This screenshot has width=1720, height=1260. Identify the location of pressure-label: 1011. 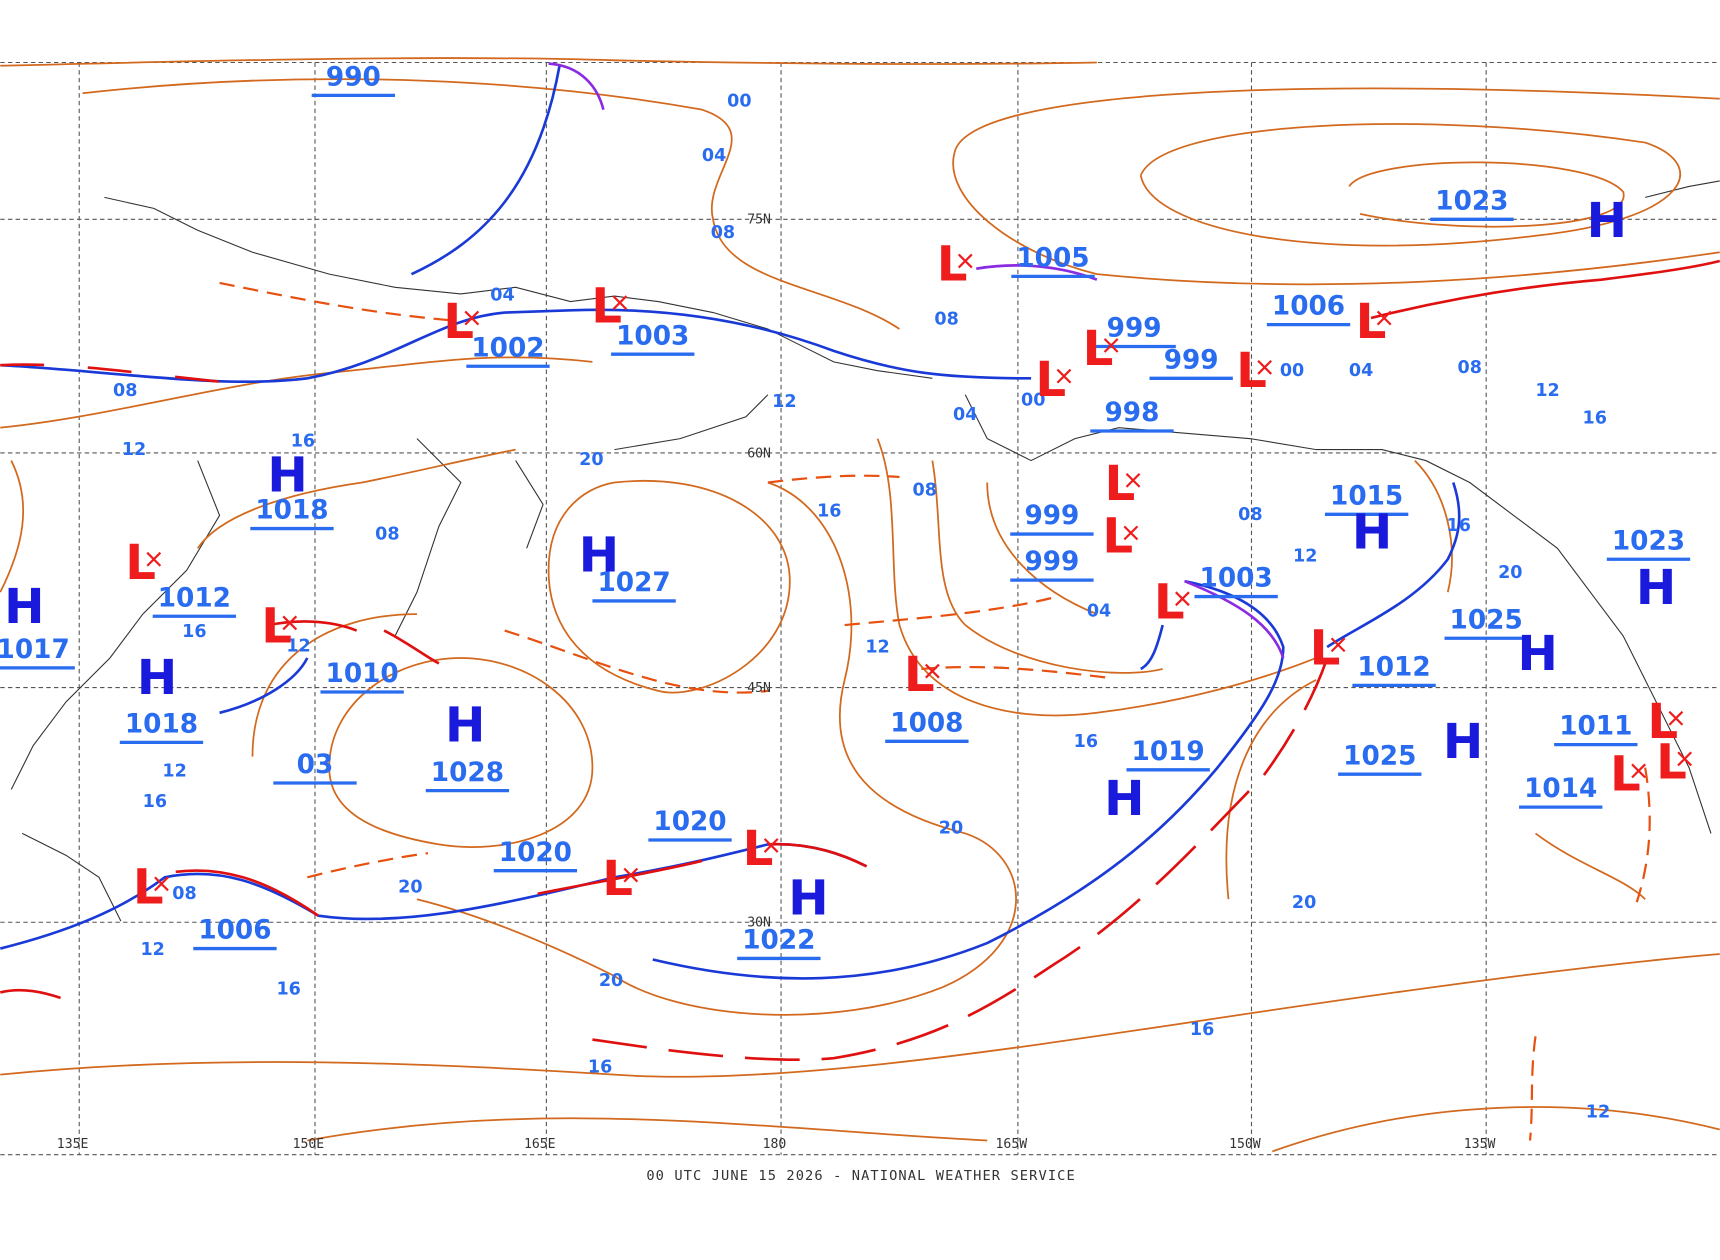
(1595, 727).